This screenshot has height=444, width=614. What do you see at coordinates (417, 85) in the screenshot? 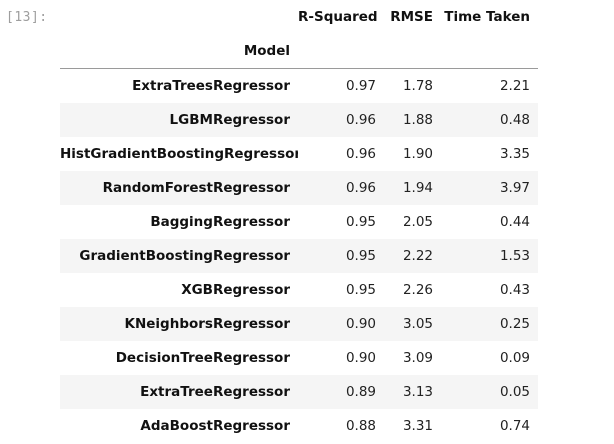
I see `cell-rmse: 1.78` at bounding box center [417, 85].